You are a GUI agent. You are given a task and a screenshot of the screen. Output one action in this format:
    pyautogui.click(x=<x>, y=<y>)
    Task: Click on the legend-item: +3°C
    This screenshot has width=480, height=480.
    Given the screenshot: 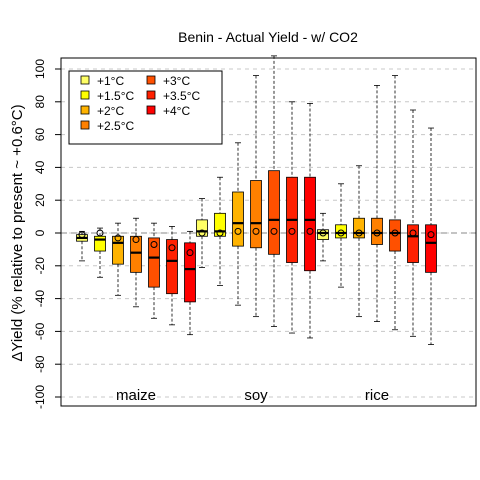 What is the action you would take?
    pyautogui.click(x=168, y=81)
    